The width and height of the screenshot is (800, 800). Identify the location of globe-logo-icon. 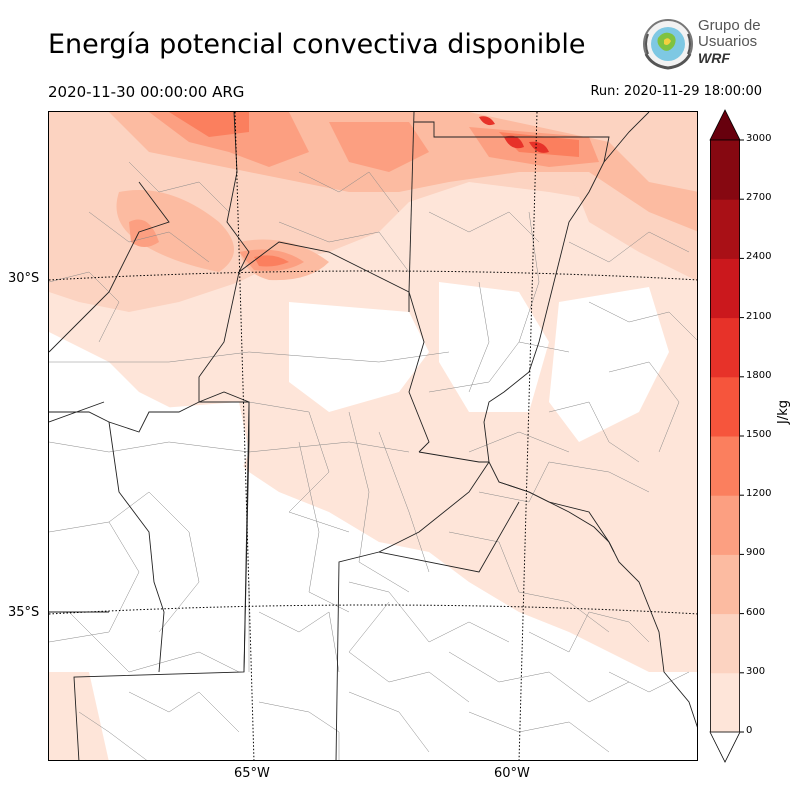
(668, 44).